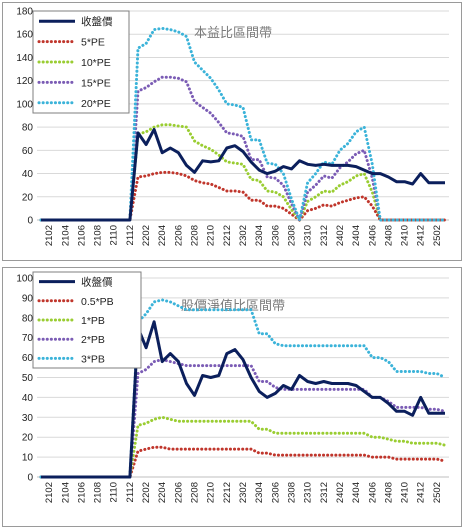 This screenshot has height=530, width=466. I want to click on legend-label: 5*PE, so click(93, 43).